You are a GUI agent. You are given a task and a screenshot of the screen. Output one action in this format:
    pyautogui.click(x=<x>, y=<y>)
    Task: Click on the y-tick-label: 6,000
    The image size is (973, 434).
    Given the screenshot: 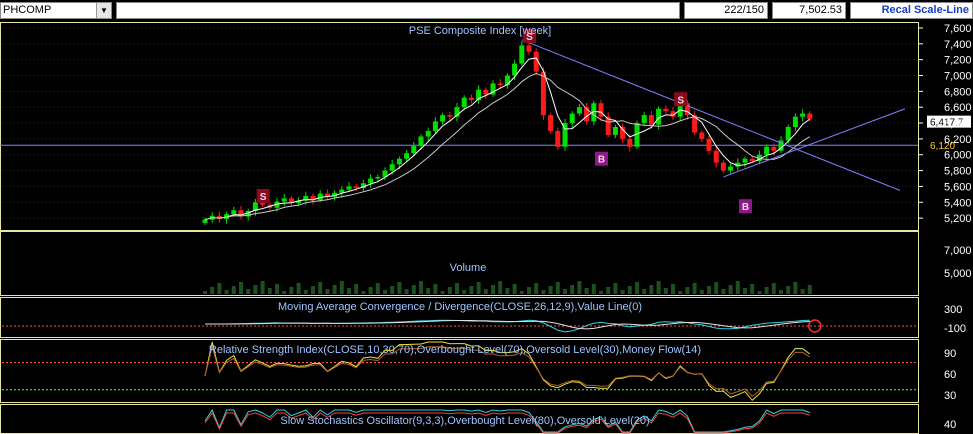 What is the action you would take?
    pyautogui.click(x=958, y=156)
    